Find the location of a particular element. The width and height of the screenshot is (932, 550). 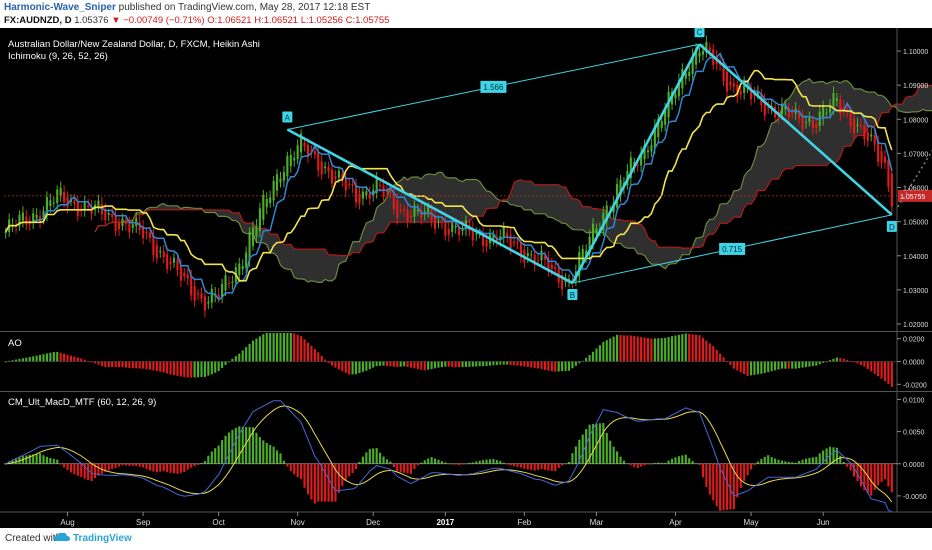

time-tick-label: Aug is located at coordinates (67, 522).